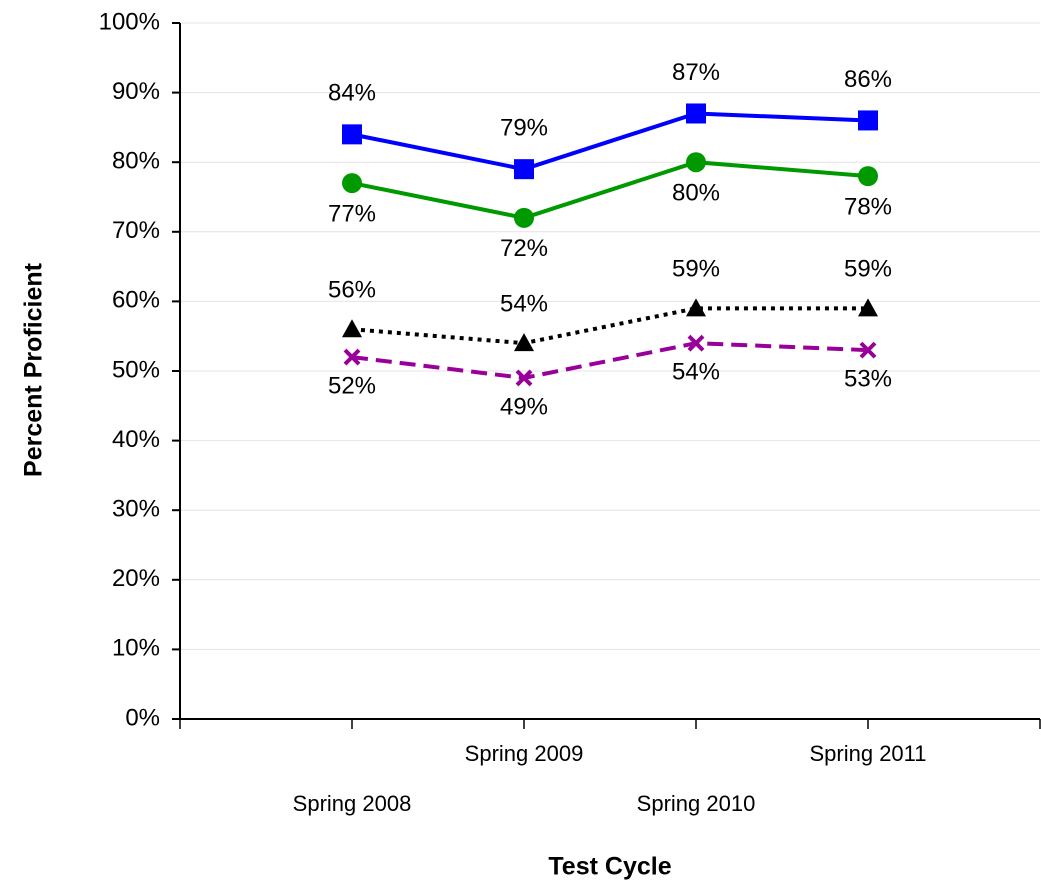  Describe the element at coordinates (136, 91) in the screenshot. I see `y-tick-label: 90%` at that location.